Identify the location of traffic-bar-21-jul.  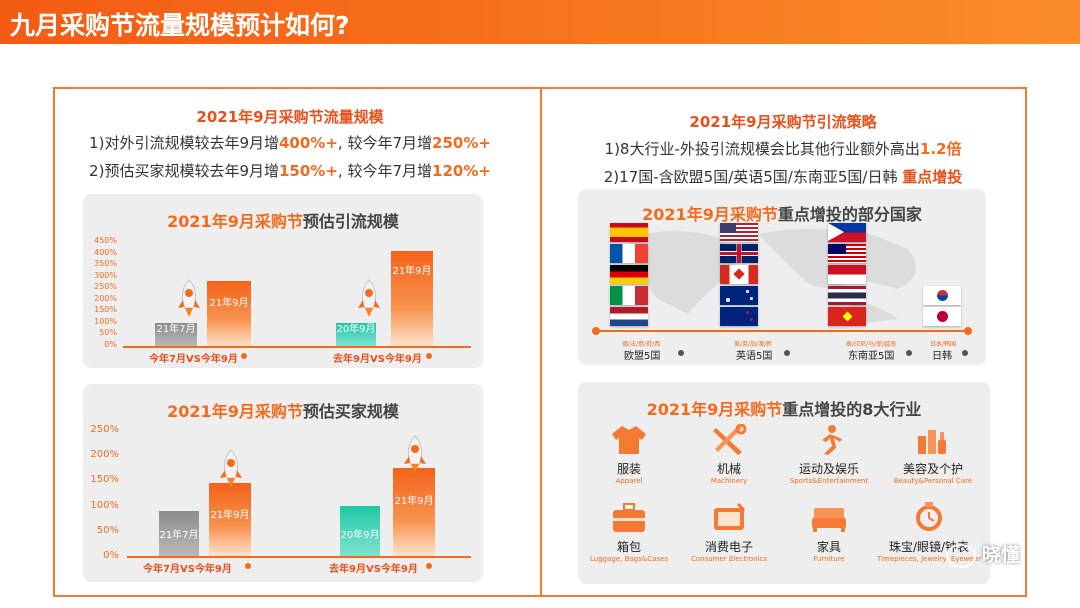
(176, 334).